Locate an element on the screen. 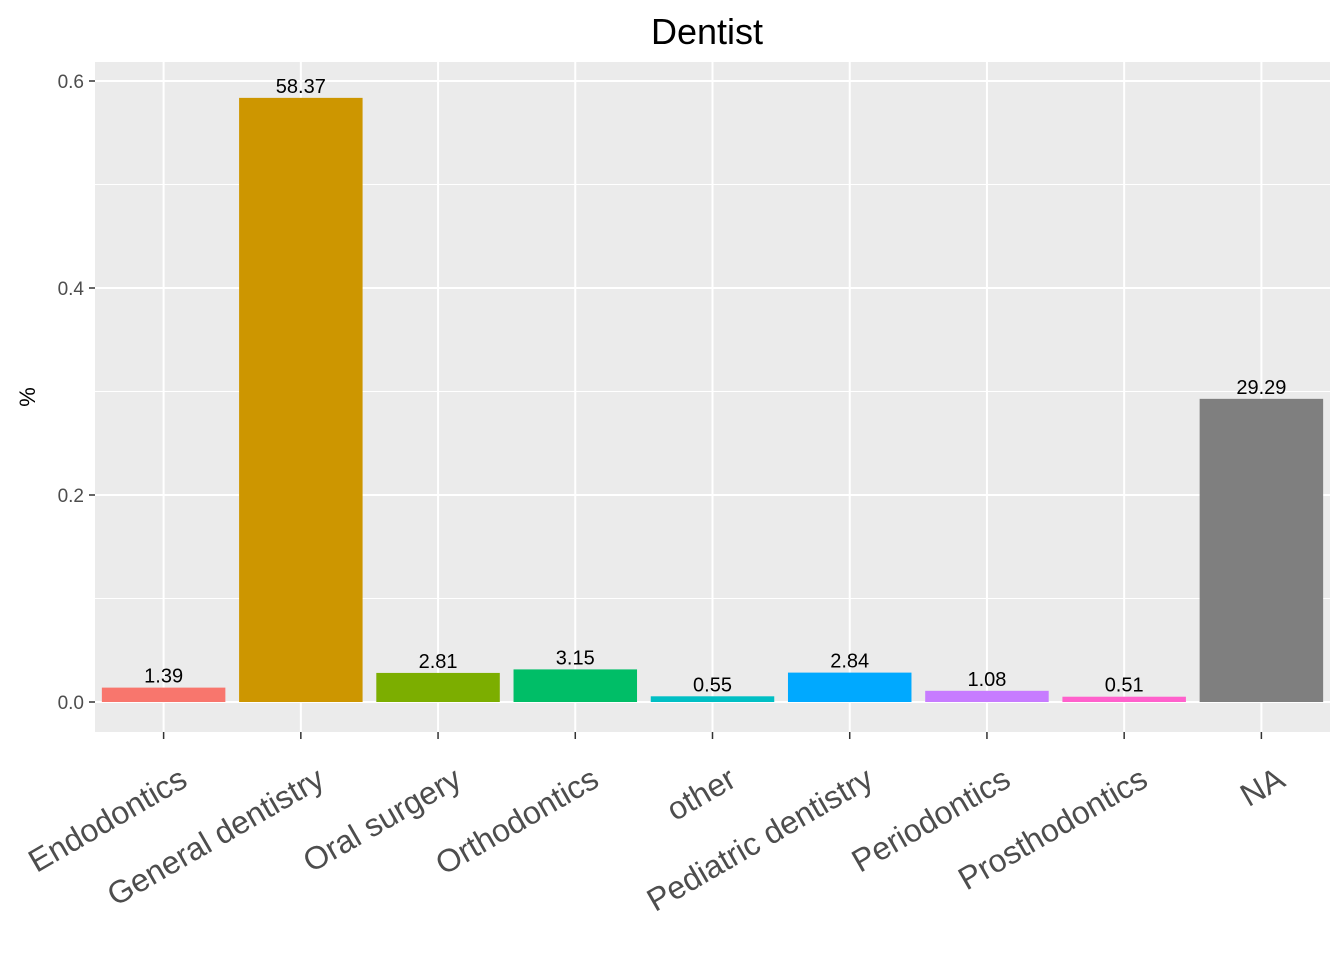 The image size is (1344, 960). data-label: 2.84 is located at coordinates (849, 662).